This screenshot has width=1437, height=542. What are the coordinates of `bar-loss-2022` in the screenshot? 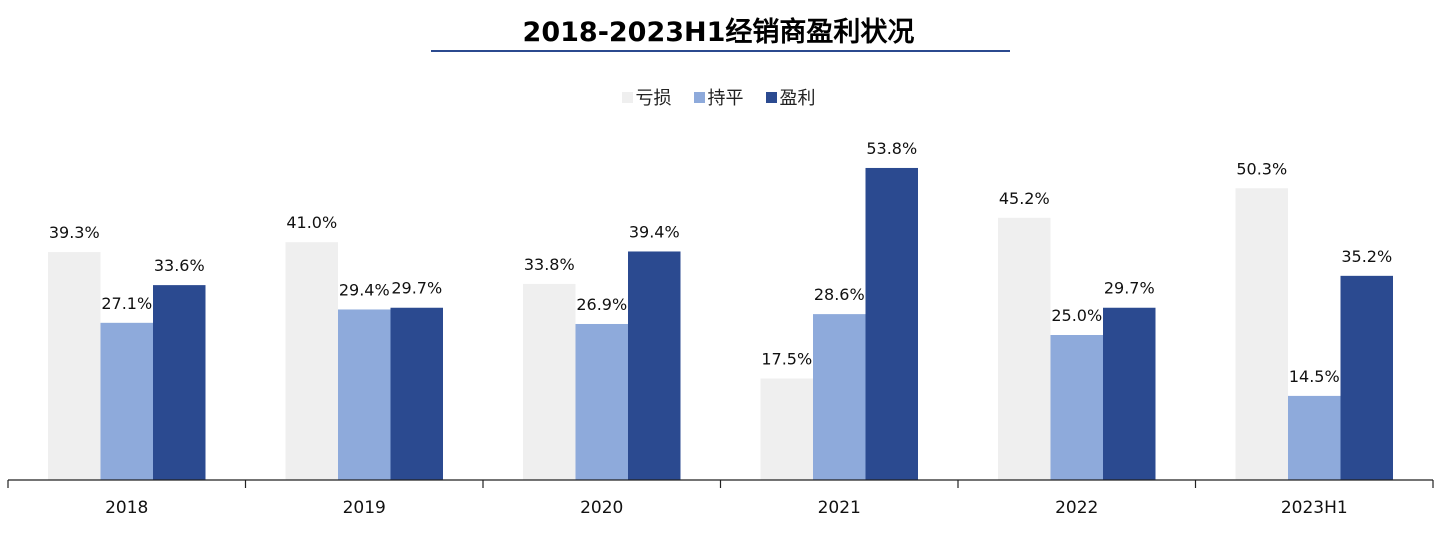 It's located at (1024, 348).